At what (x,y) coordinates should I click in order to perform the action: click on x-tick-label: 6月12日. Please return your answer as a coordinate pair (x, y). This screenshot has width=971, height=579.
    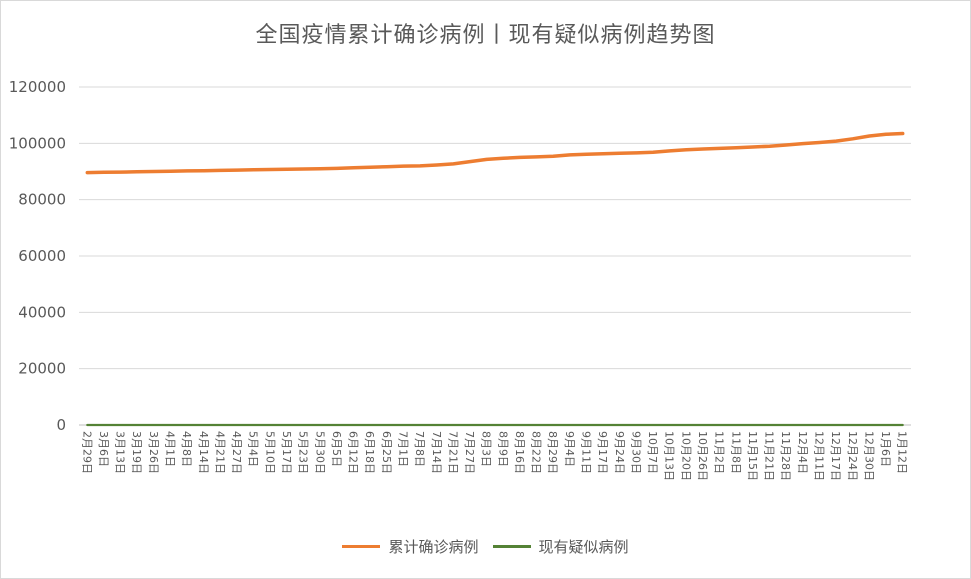
    Looking at the image, I should click on (353, 452).